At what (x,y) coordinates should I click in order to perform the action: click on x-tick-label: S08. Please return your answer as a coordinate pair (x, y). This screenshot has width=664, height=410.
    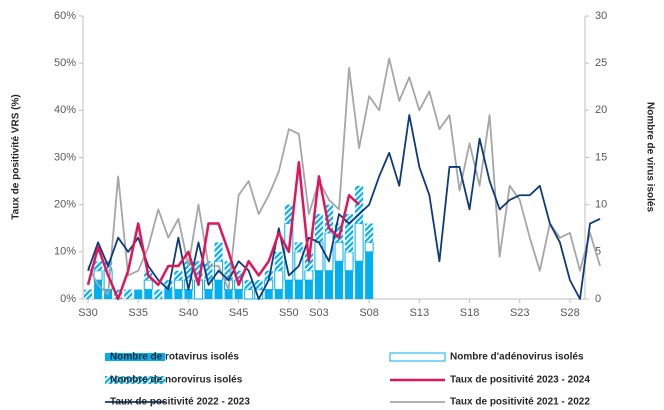
    Looking at the image, I should click on (369, 313).